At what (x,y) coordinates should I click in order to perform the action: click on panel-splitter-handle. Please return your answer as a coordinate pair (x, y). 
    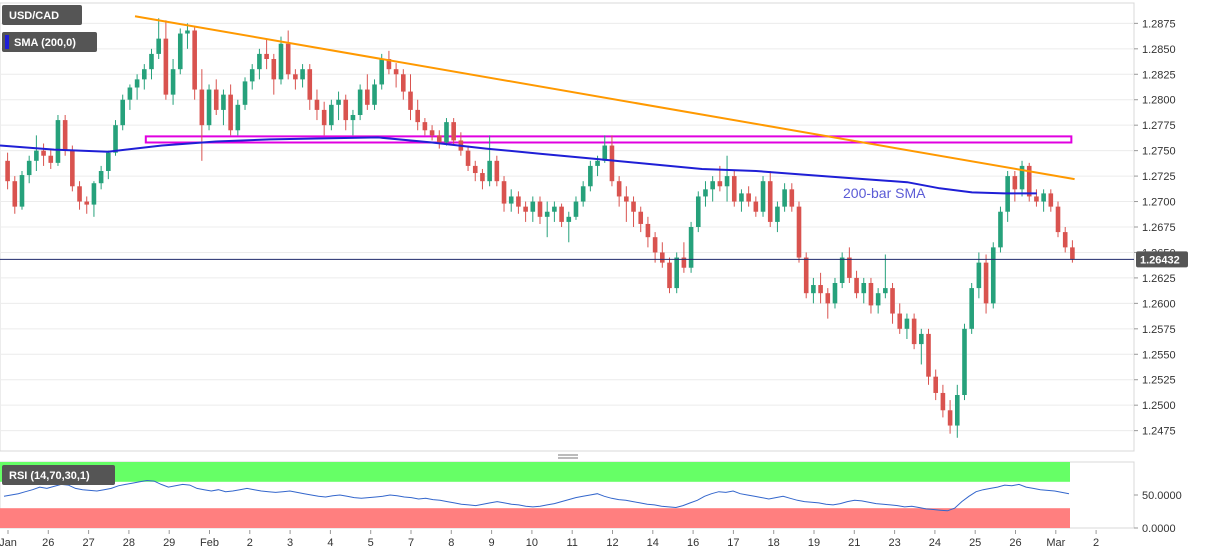
    Looking at the image, I should click on (568, 456).